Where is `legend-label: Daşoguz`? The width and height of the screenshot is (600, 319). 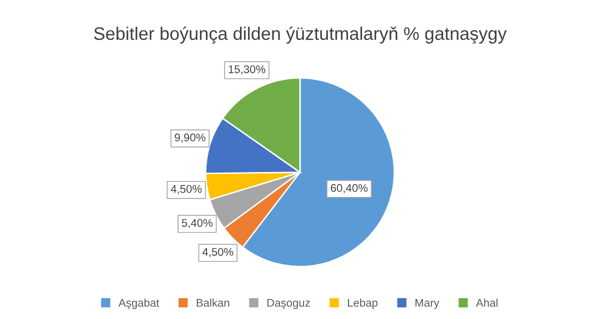
legend-label: Daşoguz is located at coordinates (288, 304).